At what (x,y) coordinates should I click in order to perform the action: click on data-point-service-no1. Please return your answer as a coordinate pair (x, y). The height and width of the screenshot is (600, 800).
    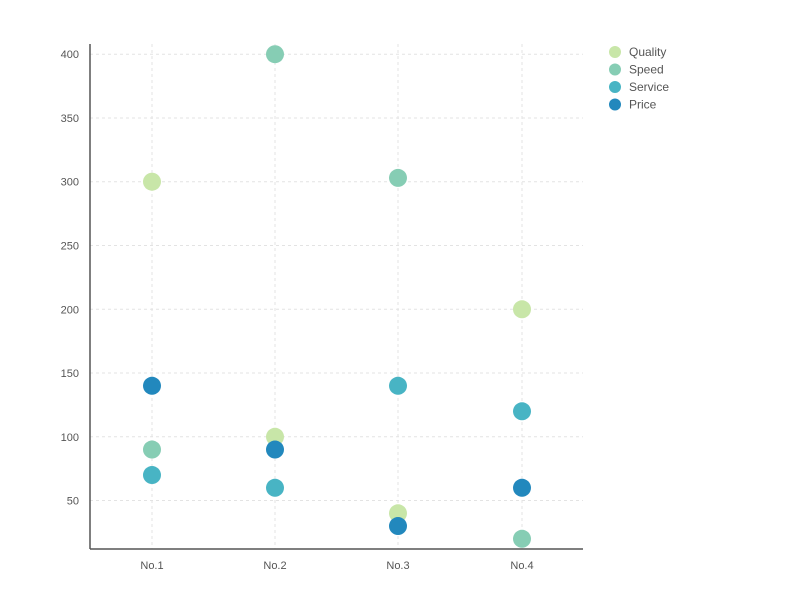
    Looking at the image, I should click on (152, 475).